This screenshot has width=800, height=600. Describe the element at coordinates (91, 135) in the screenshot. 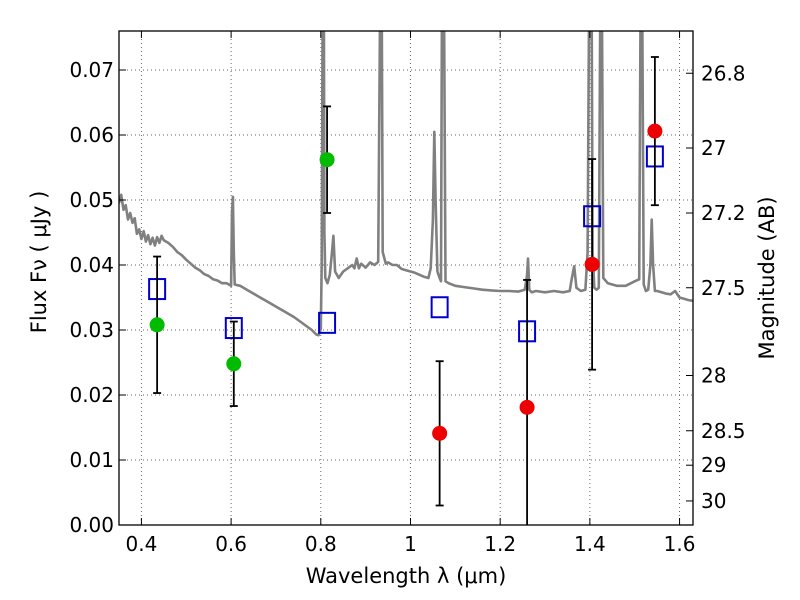

I see `y-tick-label: 0.06` at that location.